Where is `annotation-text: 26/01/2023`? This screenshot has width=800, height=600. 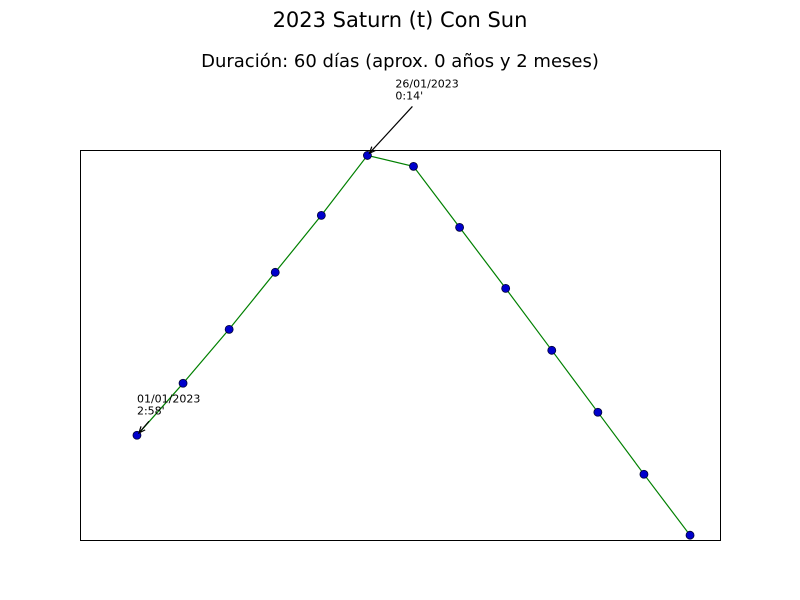 annotation-text: 26/01/2023 is located at coordinates (426, 83).